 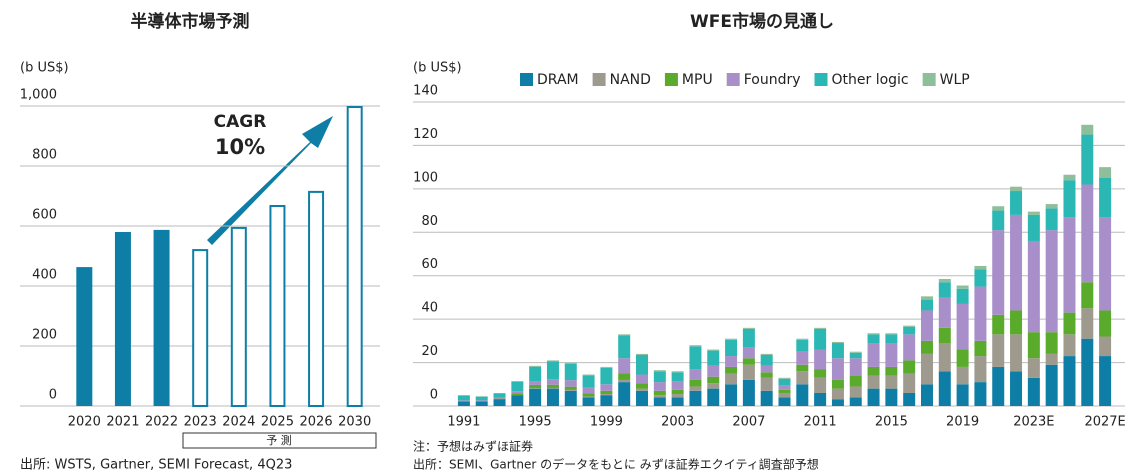 I want to click on x-tick-label: 2025, so click(x=277, y=422).